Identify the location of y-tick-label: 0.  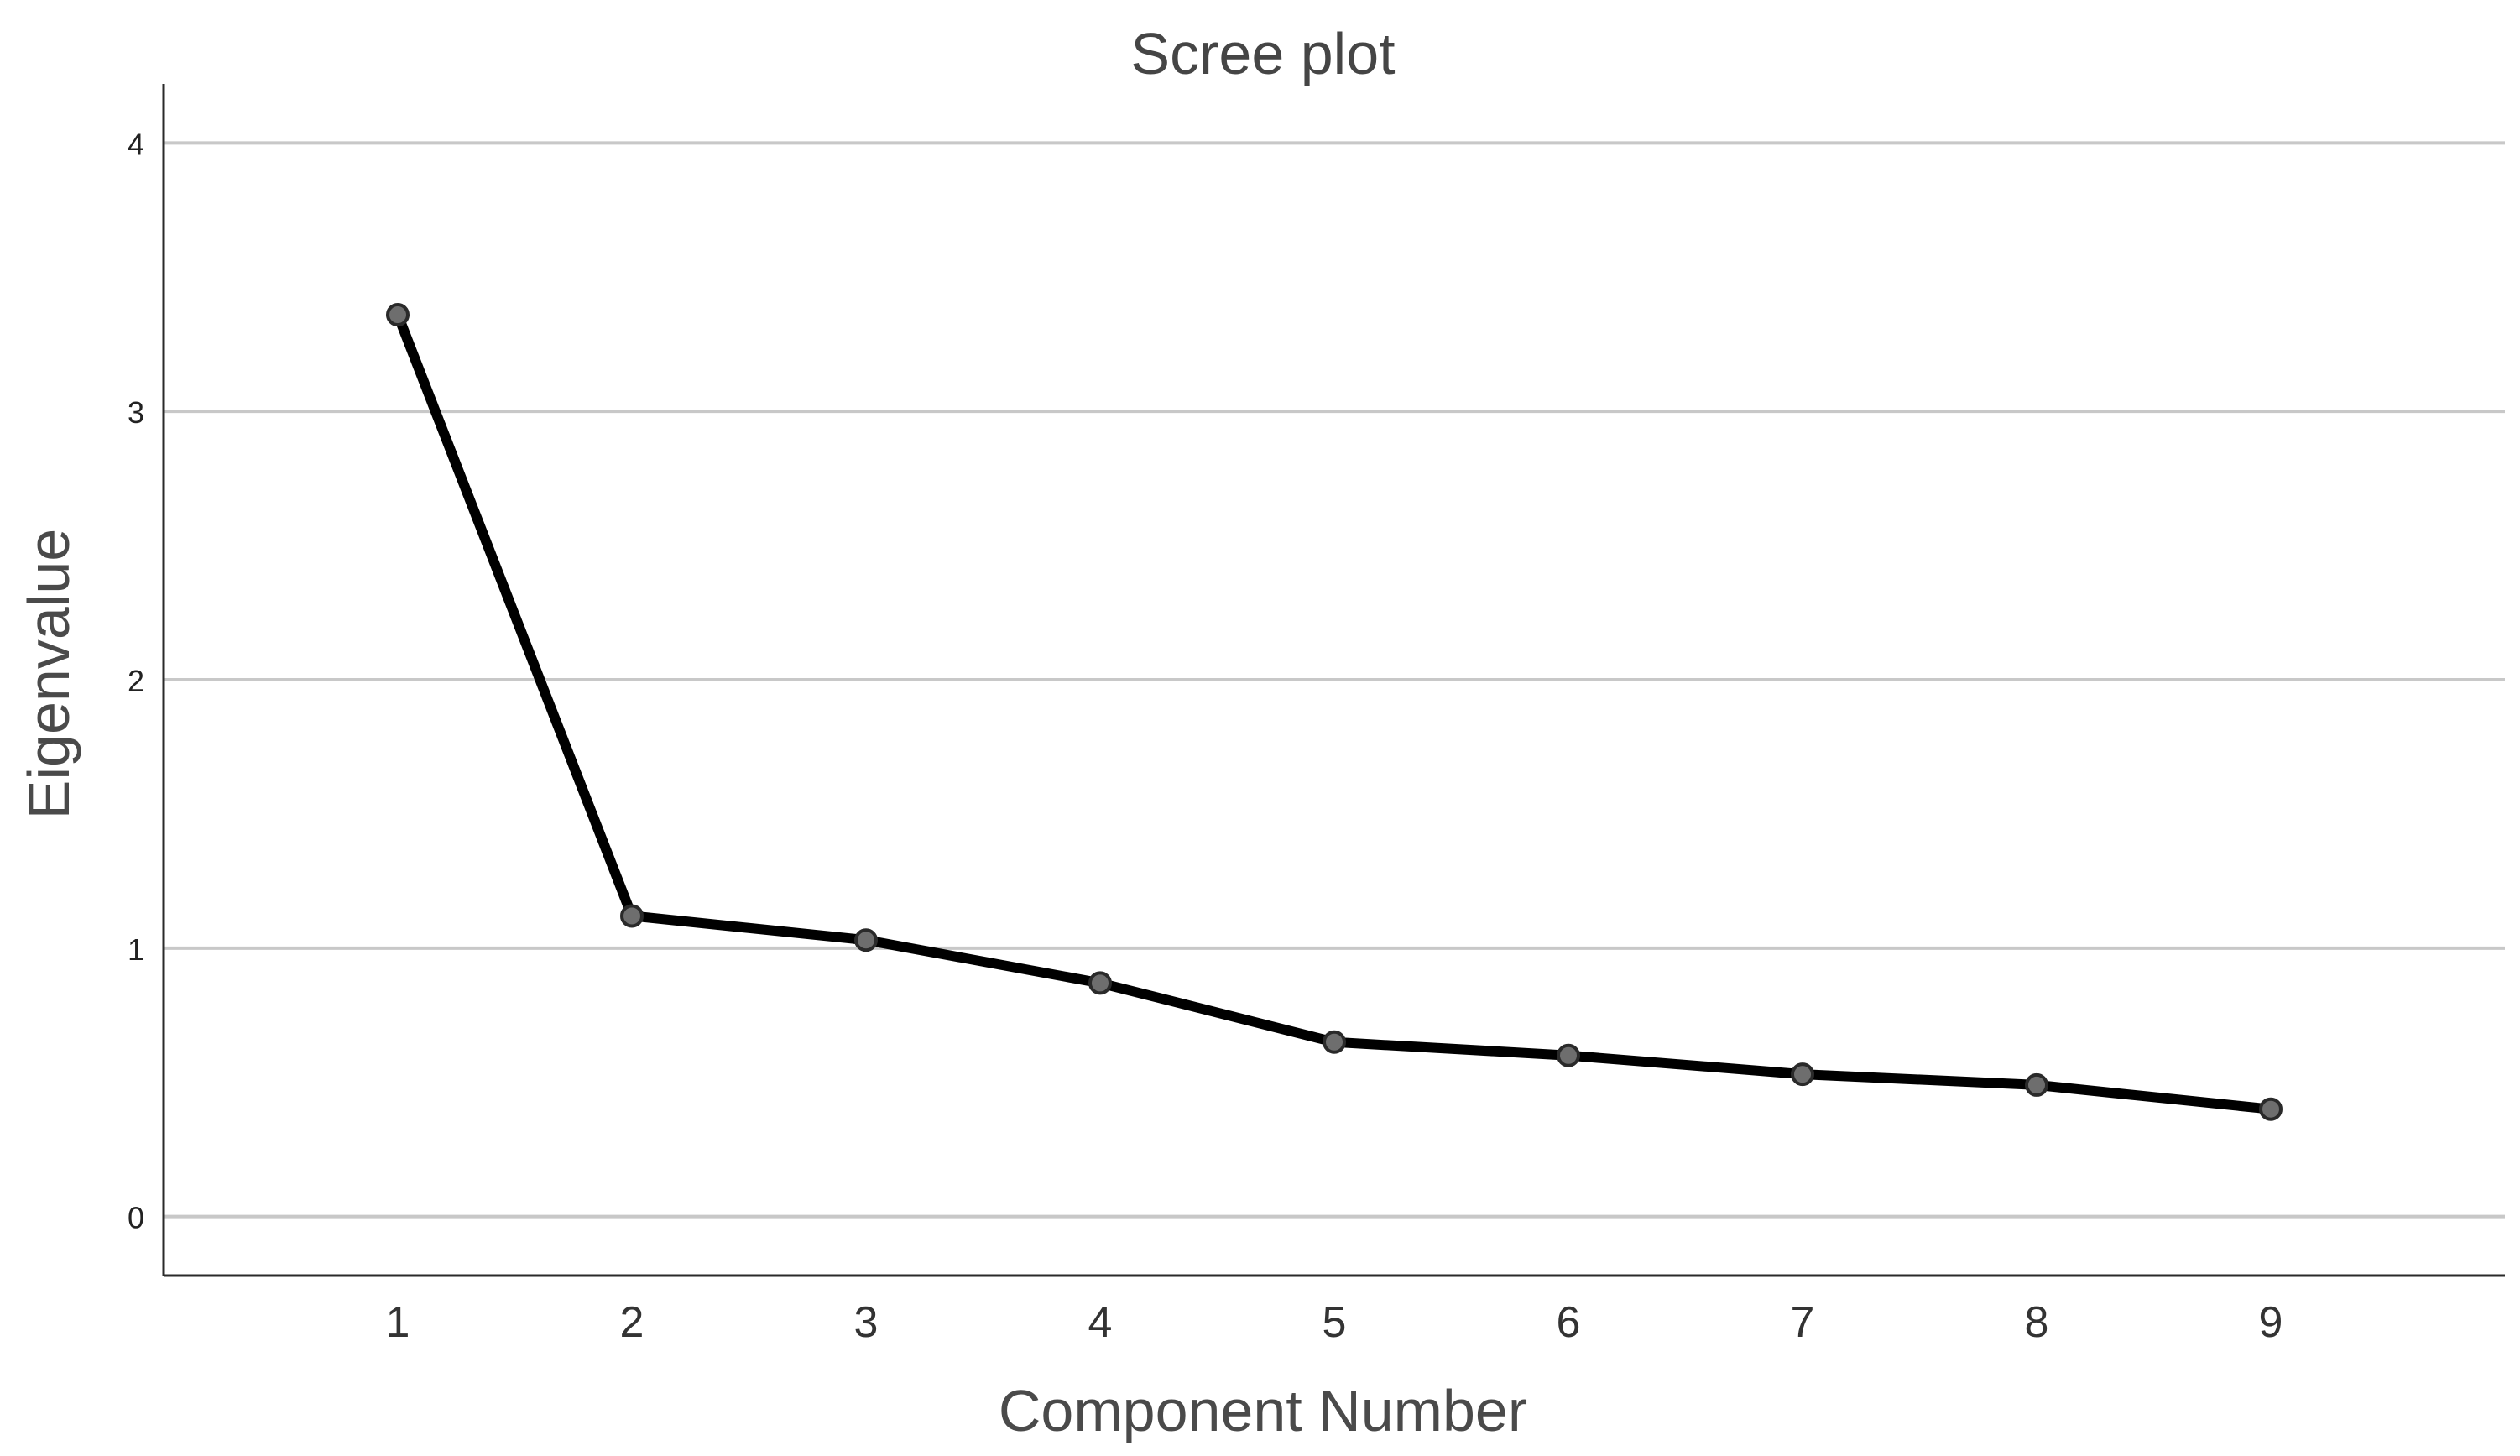
(136, 1218).